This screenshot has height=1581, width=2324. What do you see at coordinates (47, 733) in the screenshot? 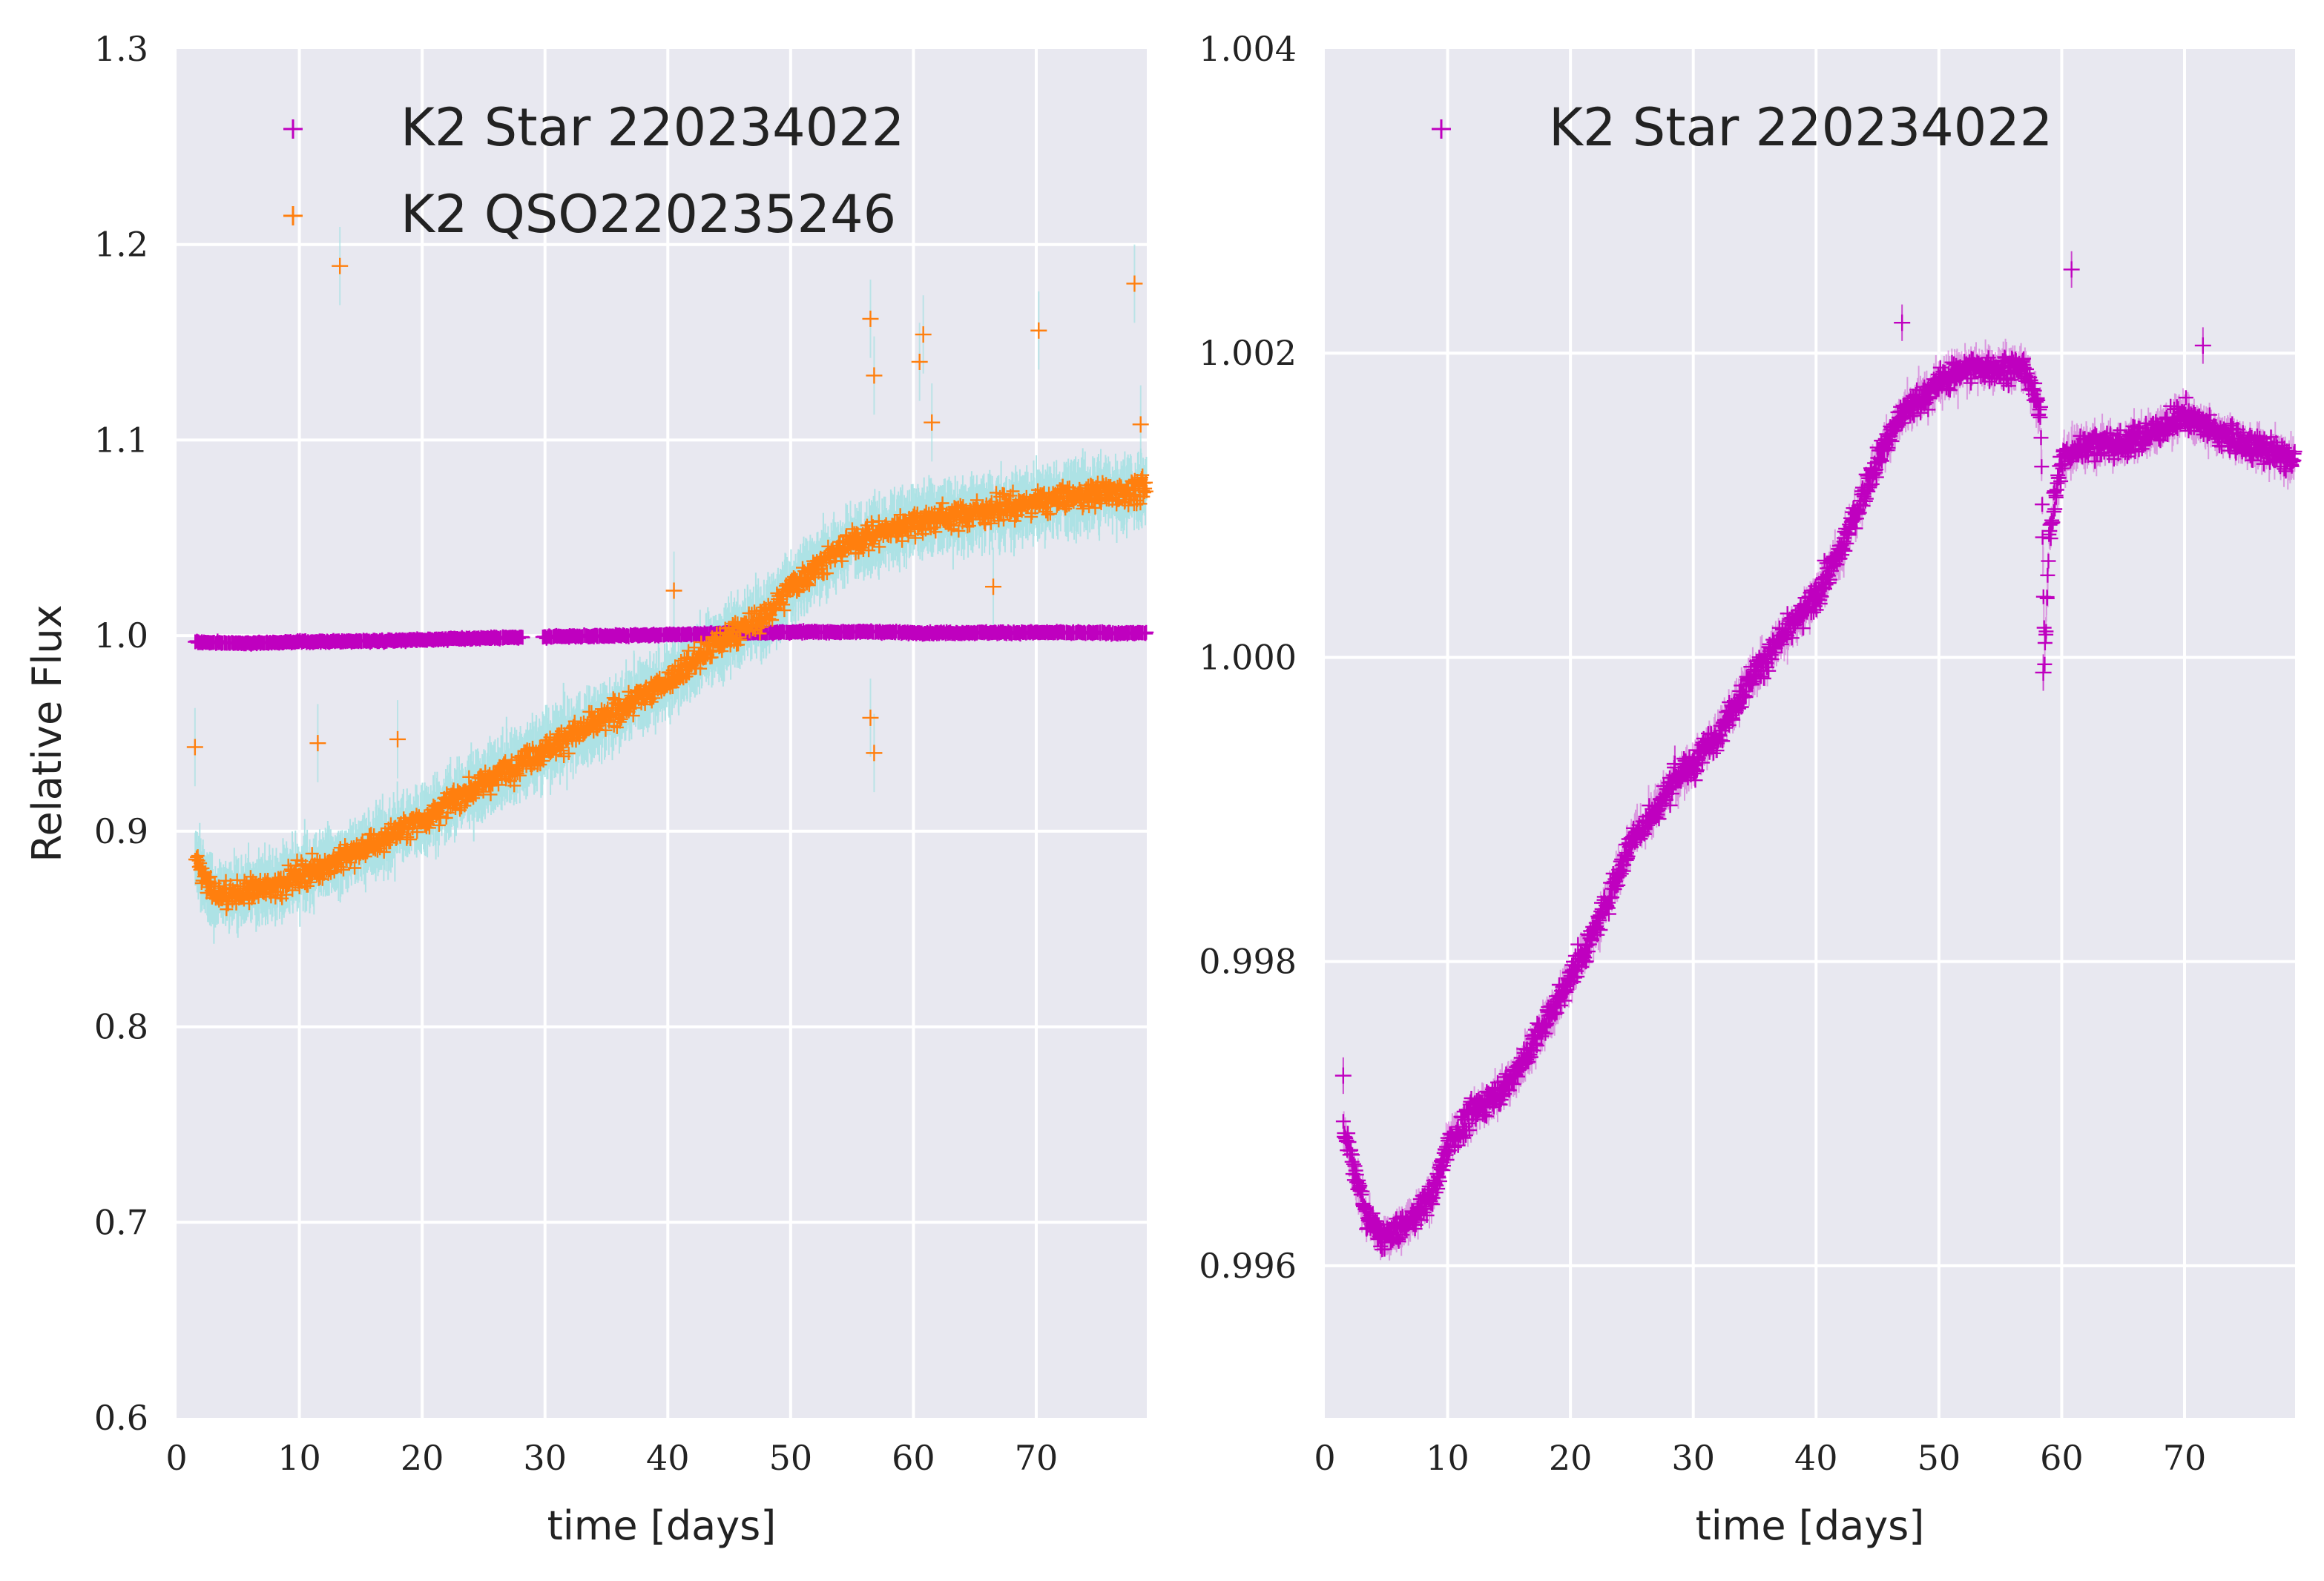
I see `left-y-axis-label: Relative Flux` at bounding box center [47, 733].